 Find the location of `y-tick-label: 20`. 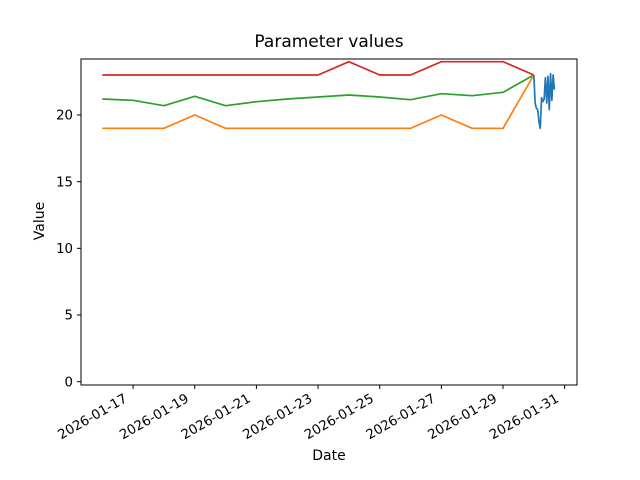

y-tick-label: 20 is located at coordinates (64, 116).